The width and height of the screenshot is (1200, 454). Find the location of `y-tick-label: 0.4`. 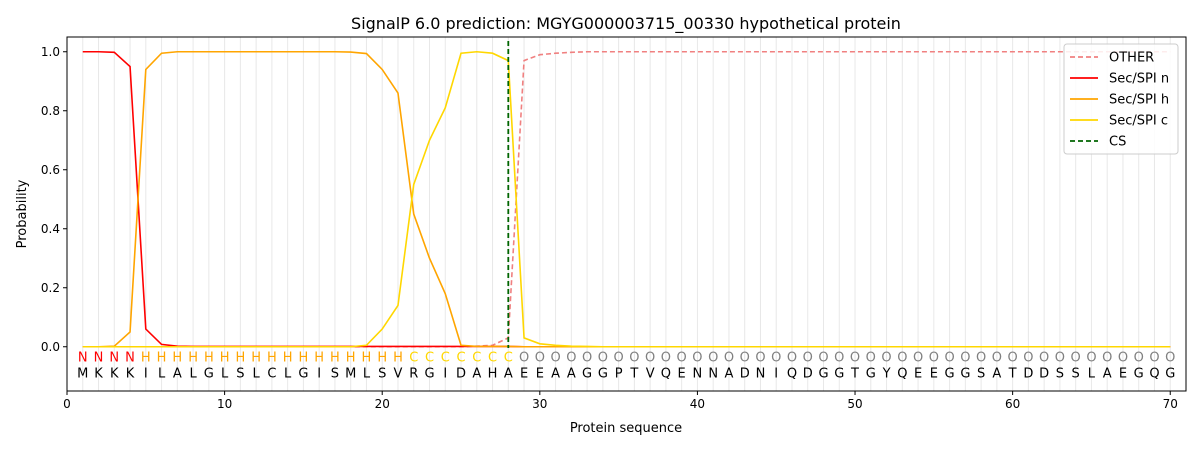

y-tick-label: 0.4 is located at coordinates (50, 229).